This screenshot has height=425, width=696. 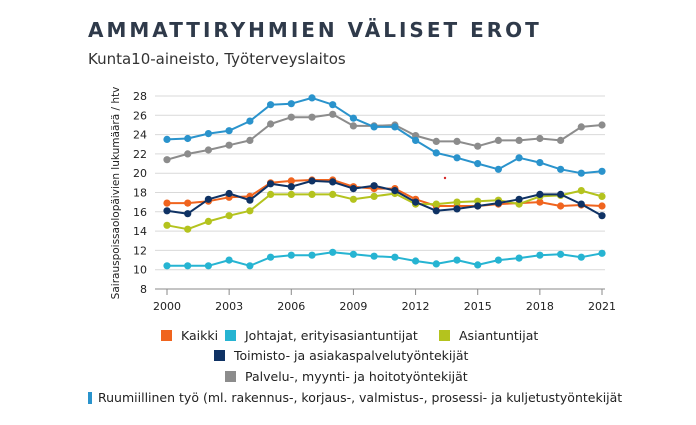 I want to click on x-tick-label: 2012, so click(x=416, y=306).